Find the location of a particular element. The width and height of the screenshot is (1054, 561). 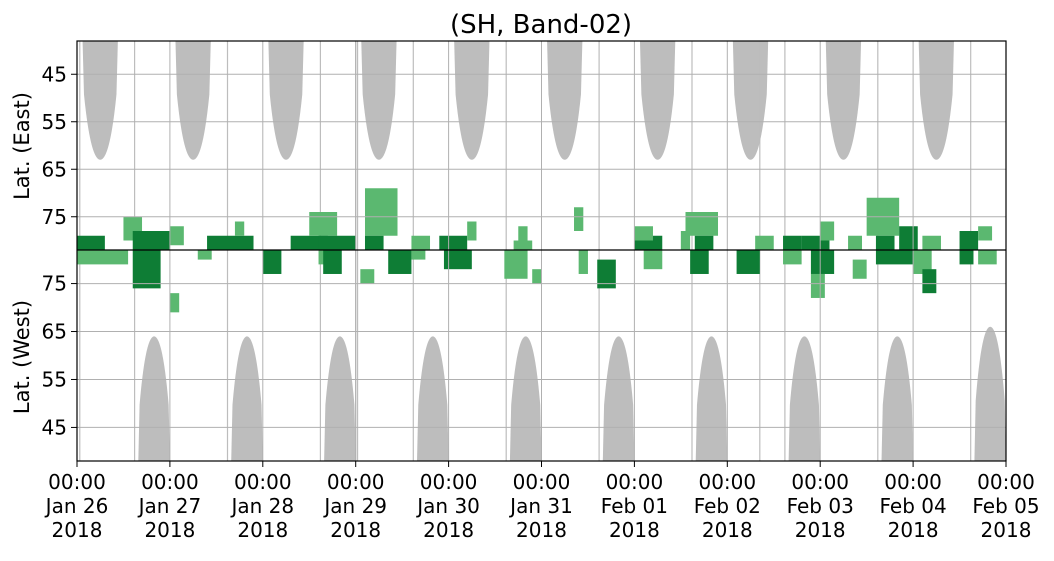

x-tick-label: Jan 27 is located at coordinates (169, 506).